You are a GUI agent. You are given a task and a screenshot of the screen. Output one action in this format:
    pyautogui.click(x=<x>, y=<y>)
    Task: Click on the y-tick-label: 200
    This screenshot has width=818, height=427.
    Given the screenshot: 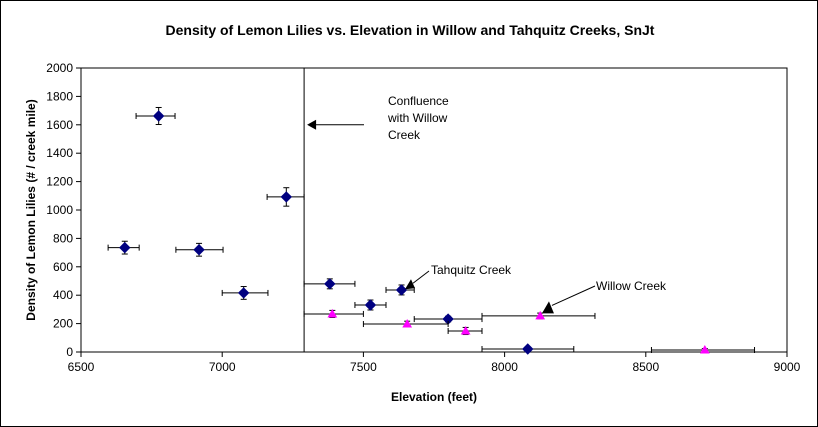 What is the action you would take?
    pyautogui.click(x=63, y=324)
    